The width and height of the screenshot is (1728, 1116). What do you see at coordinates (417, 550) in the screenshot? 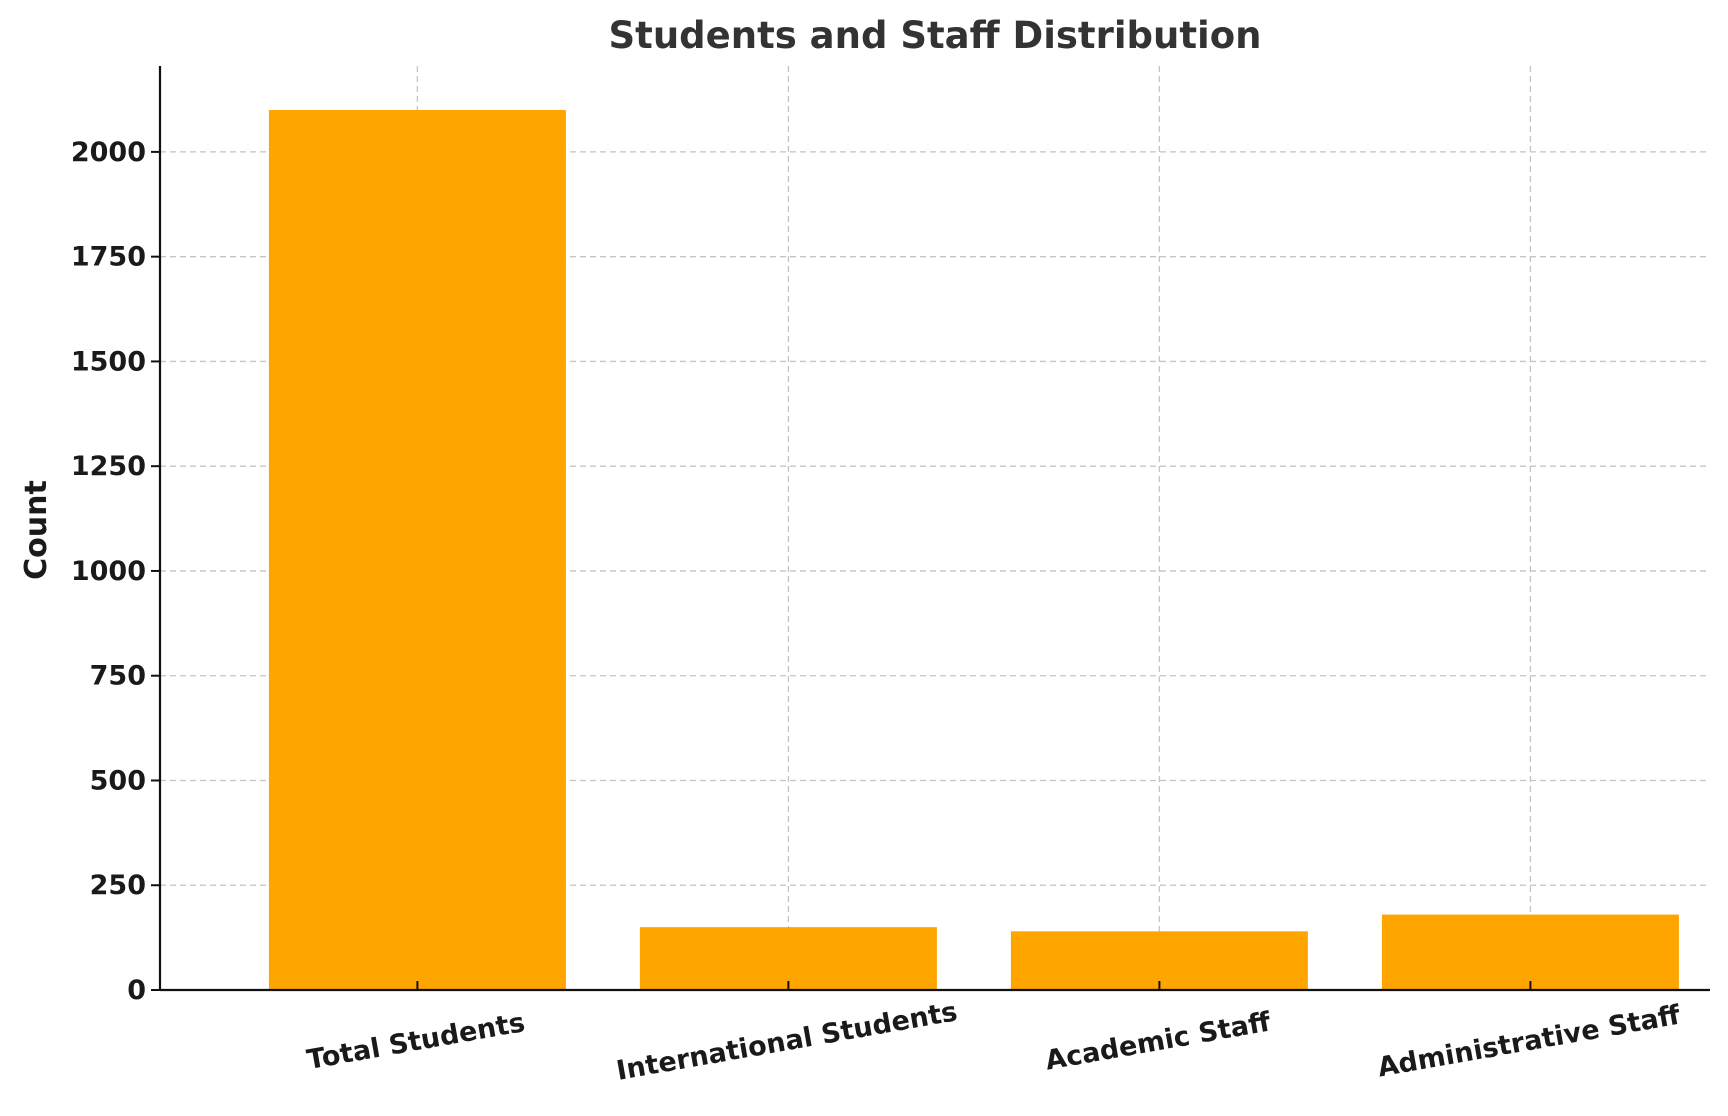
I see `bar-total-students` at bounding box center [417, 550].